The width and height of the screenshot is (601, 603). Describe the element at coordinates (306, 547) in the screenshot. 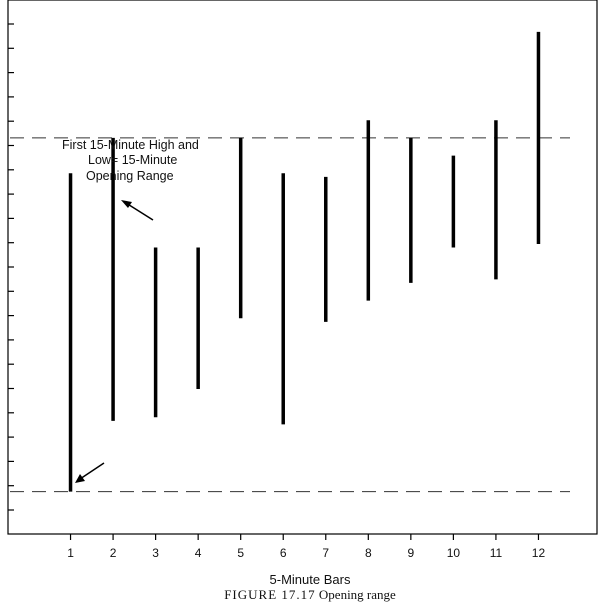

I see `x-ticks: 1 2 3 4 5 6 7 8 9 10 11 12` at that location.